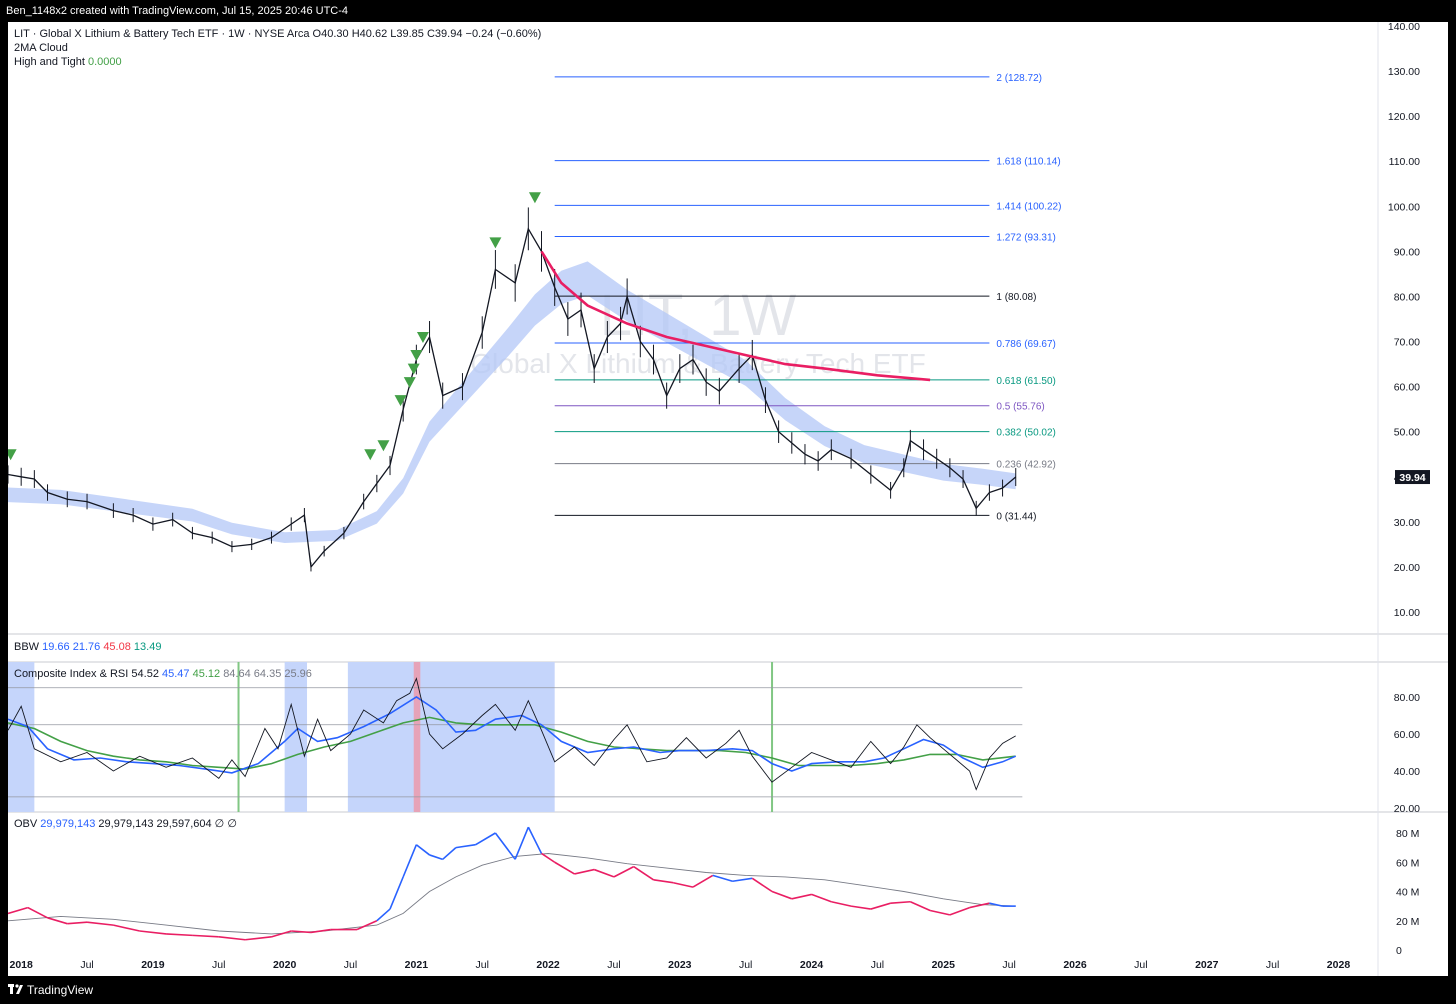 The height and width of the screenshot is (1004, 1456). I want to click on obv-value-1: 29,979,143, so click(68, 824).